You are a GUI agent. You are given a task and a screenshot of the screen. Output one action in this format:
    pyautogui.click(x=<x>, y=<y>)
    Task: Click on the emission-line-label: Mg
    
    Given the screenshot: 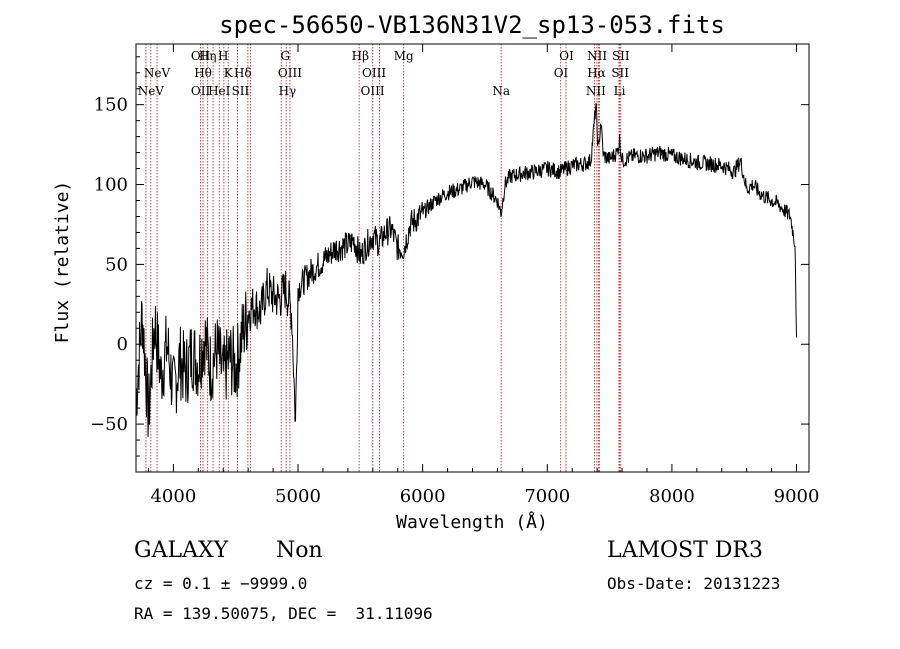 What is the action you would take?
    pyautogui.click(x=404, y=56)
    